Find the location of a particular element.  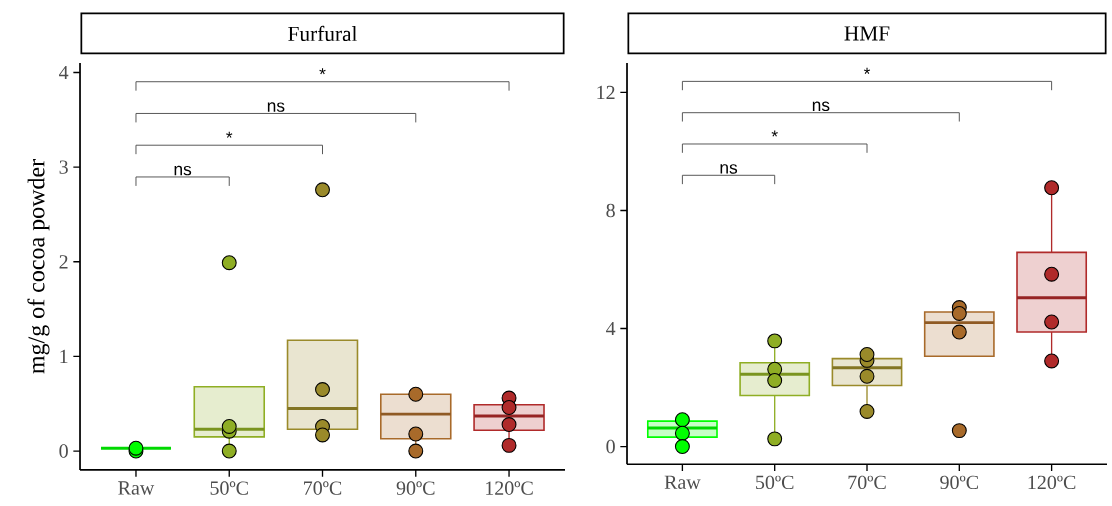

chart-title: Furfural is located at coordinates (323, 33).